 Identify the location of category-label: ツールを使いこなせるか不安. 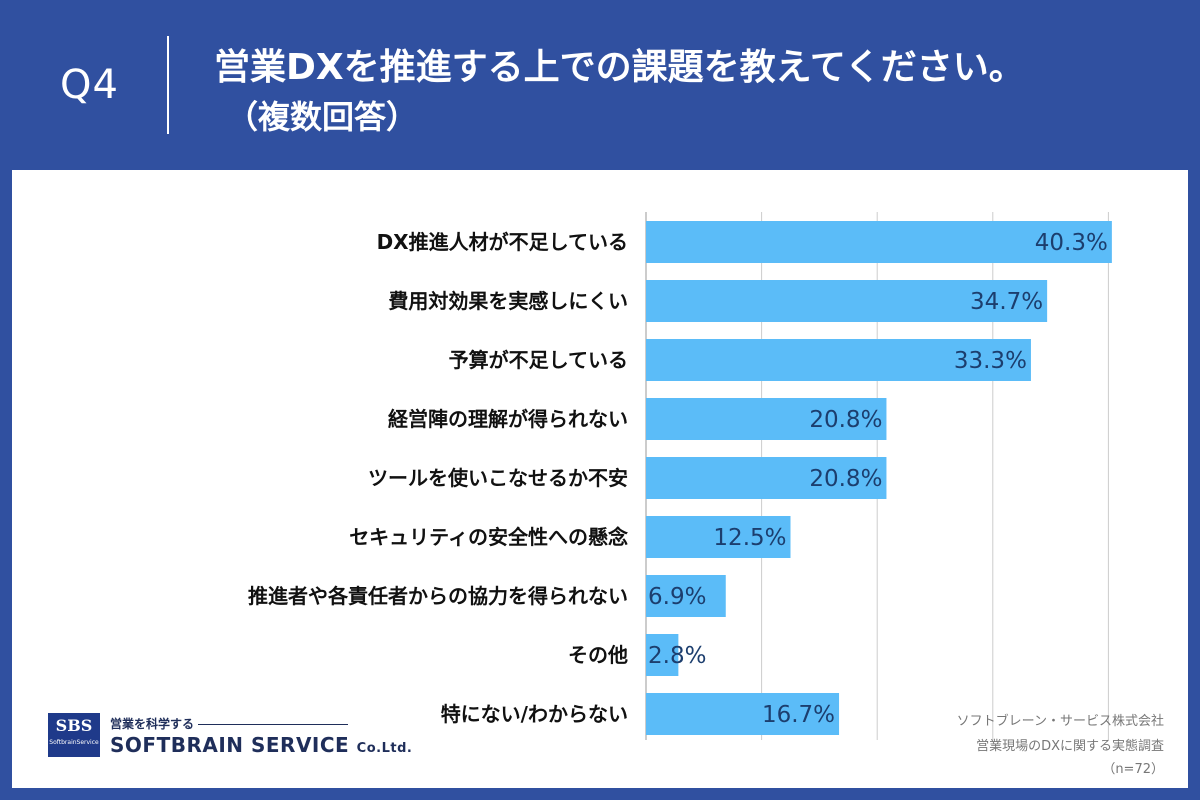
(498, 478).